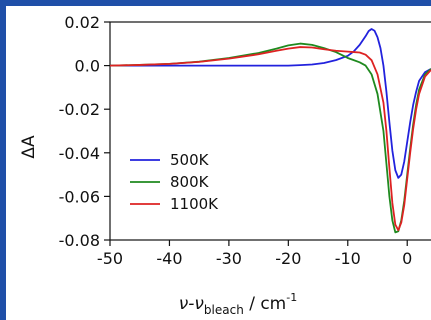  What do you see at coordinates (110, 258) in the screenshot?
I see `x-tick-label: -50` at bounding box center [110, 258].